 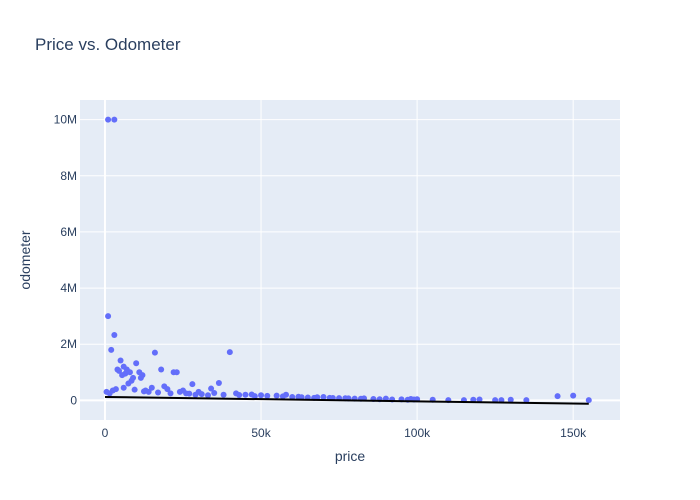 What do you see at coordinates (73, 400) in the screenshot?
I see `y-tick-label: 0` at bounding box center [73, 400].